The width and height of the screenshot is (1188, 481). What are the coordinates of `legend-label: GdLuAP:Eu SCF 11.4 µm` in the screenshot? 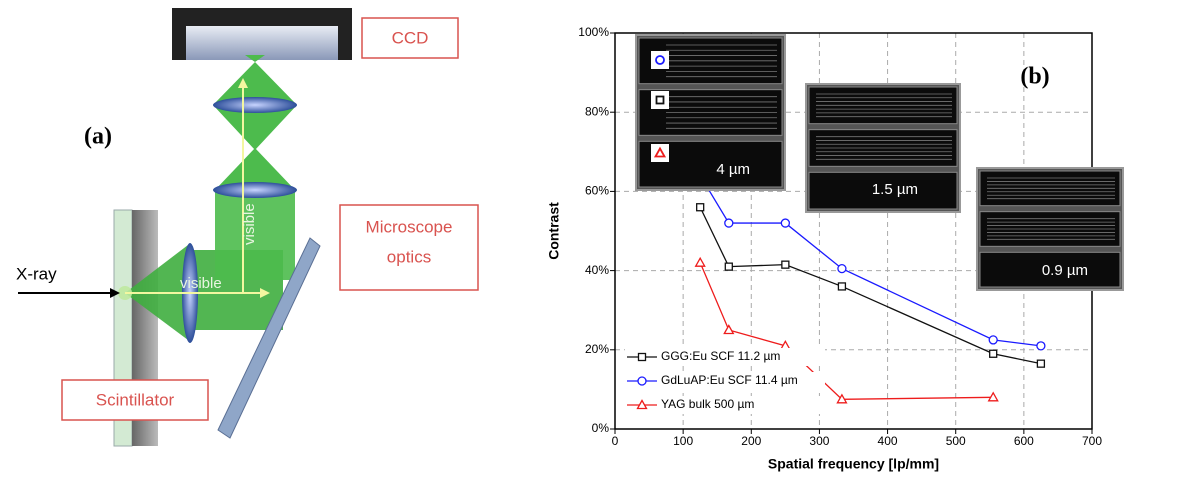 It's located at (729, 380).